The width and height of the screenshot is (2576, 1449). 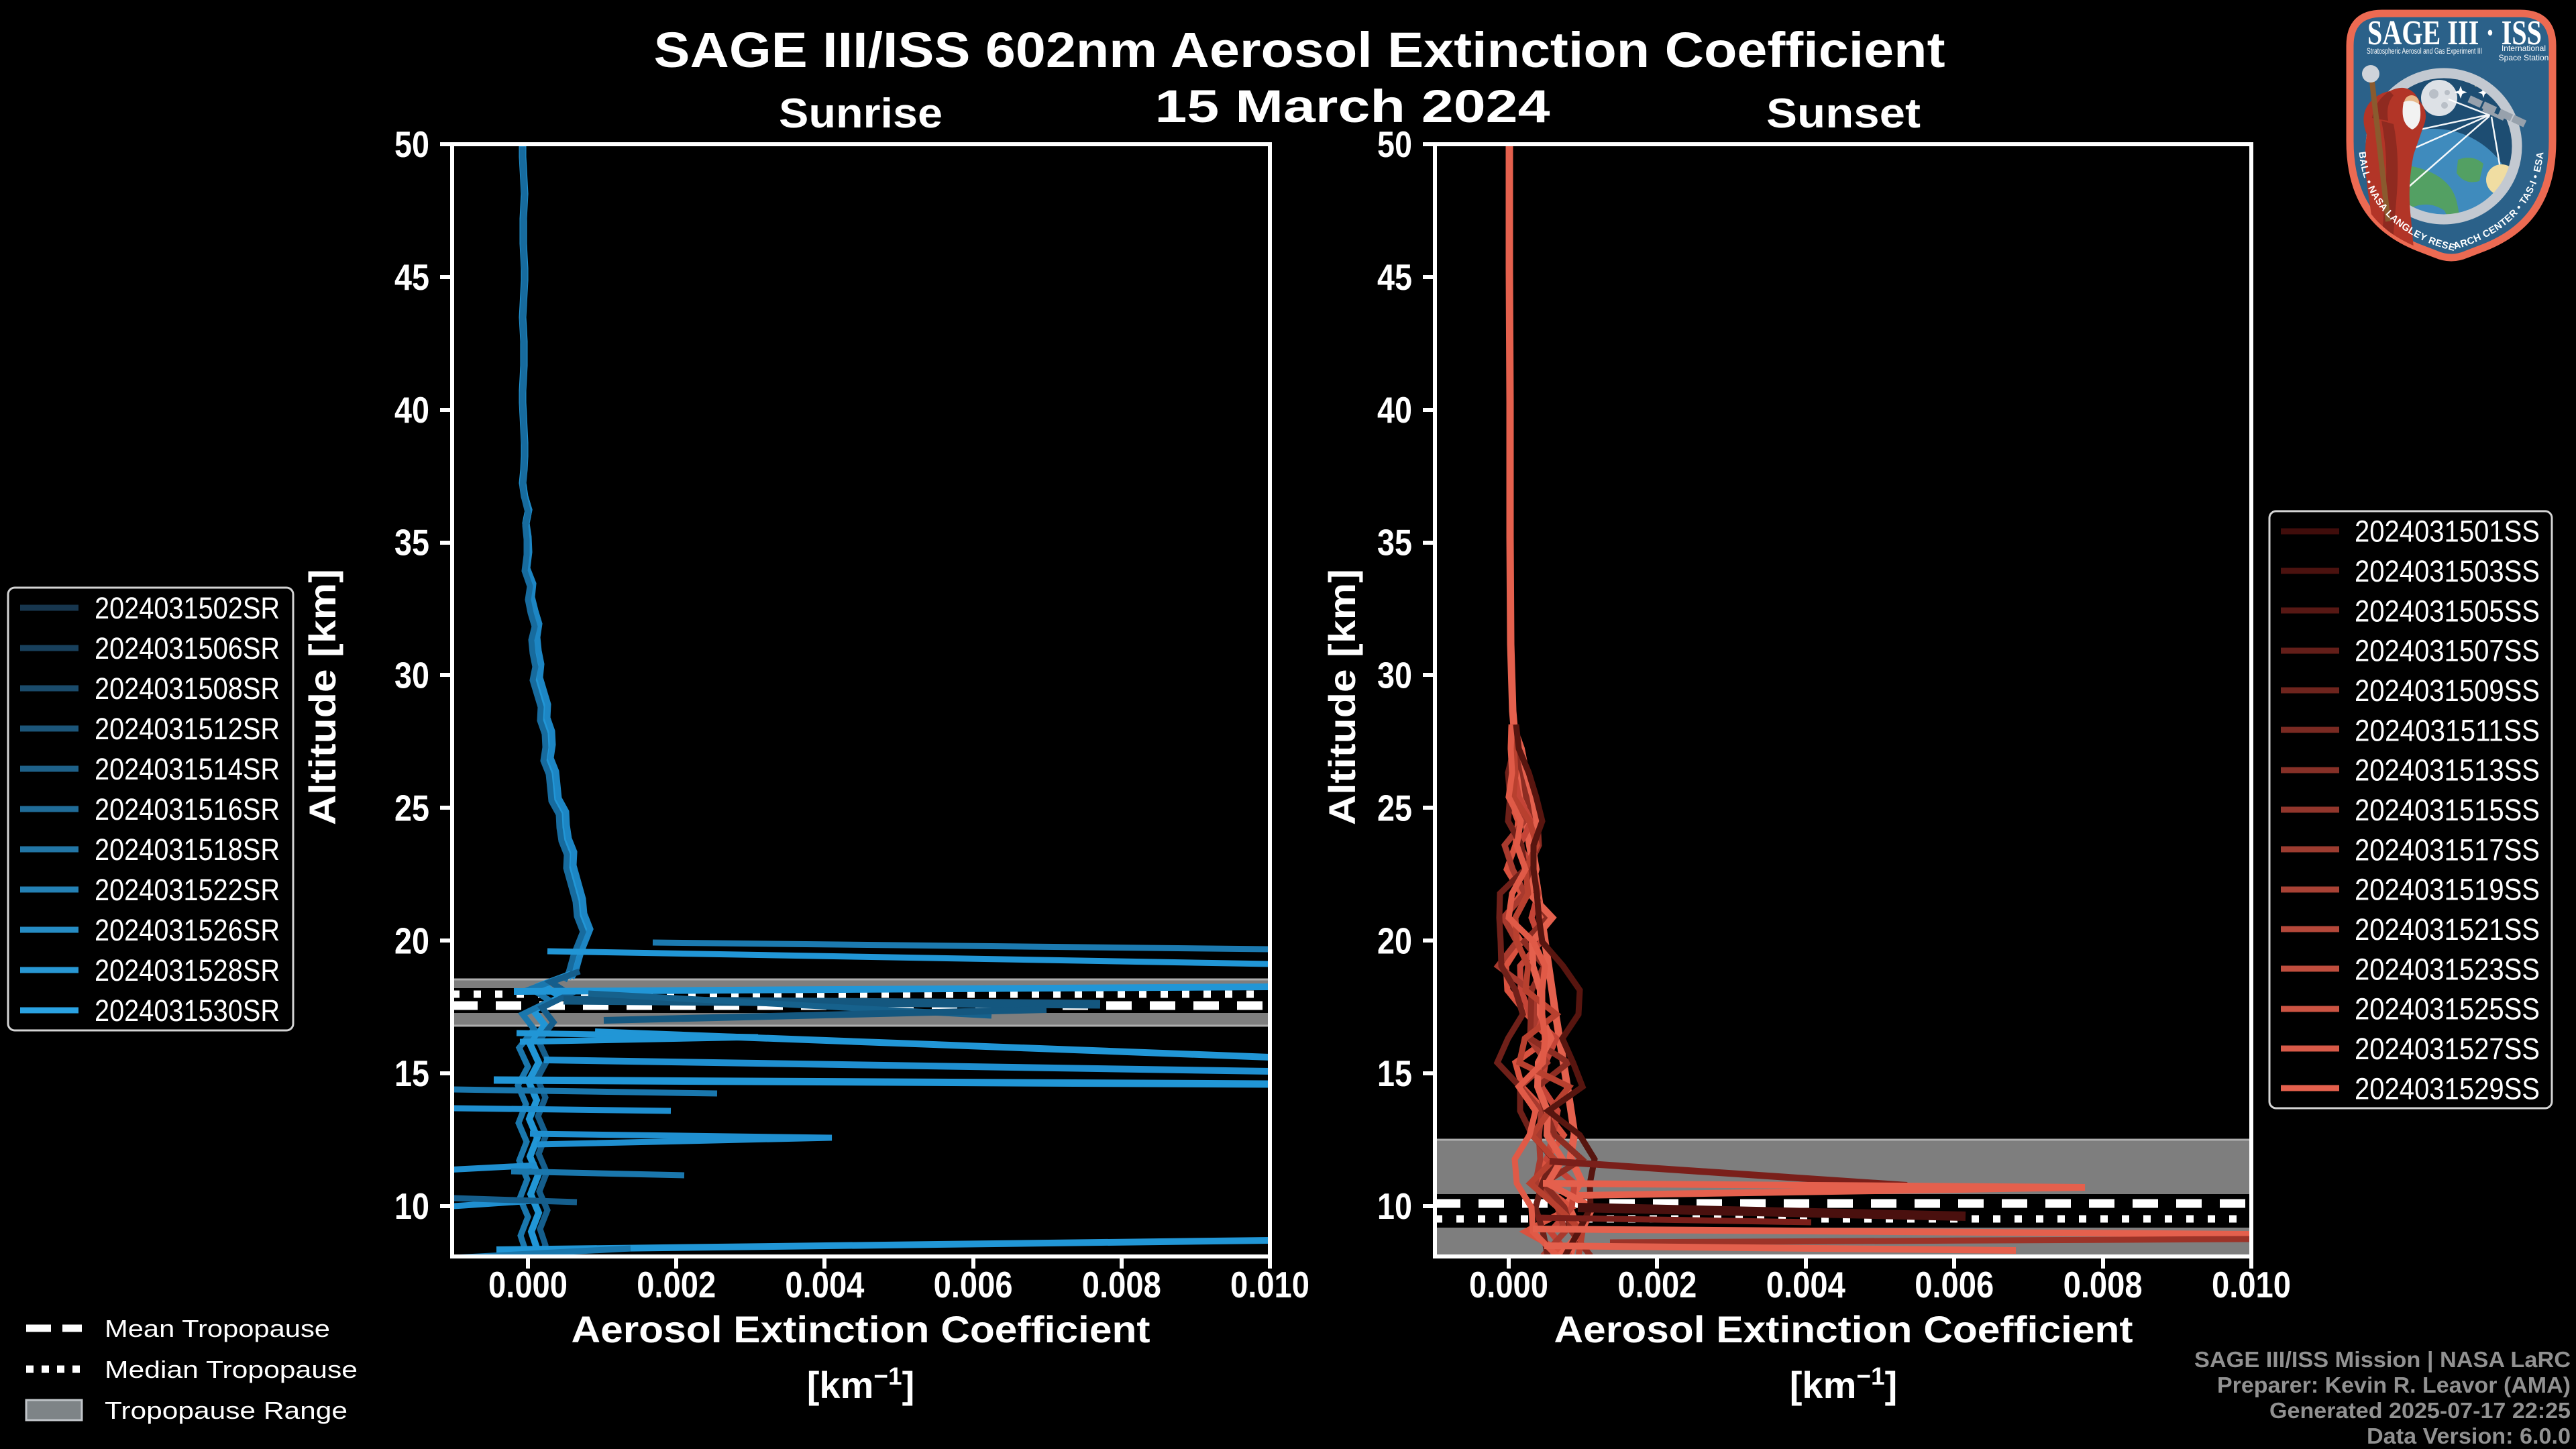 What do you see at coordinates (2447, 1088) in the screenshot?
I see `svg-text: 2024031529SS` at bounding box center [2447, 1088].